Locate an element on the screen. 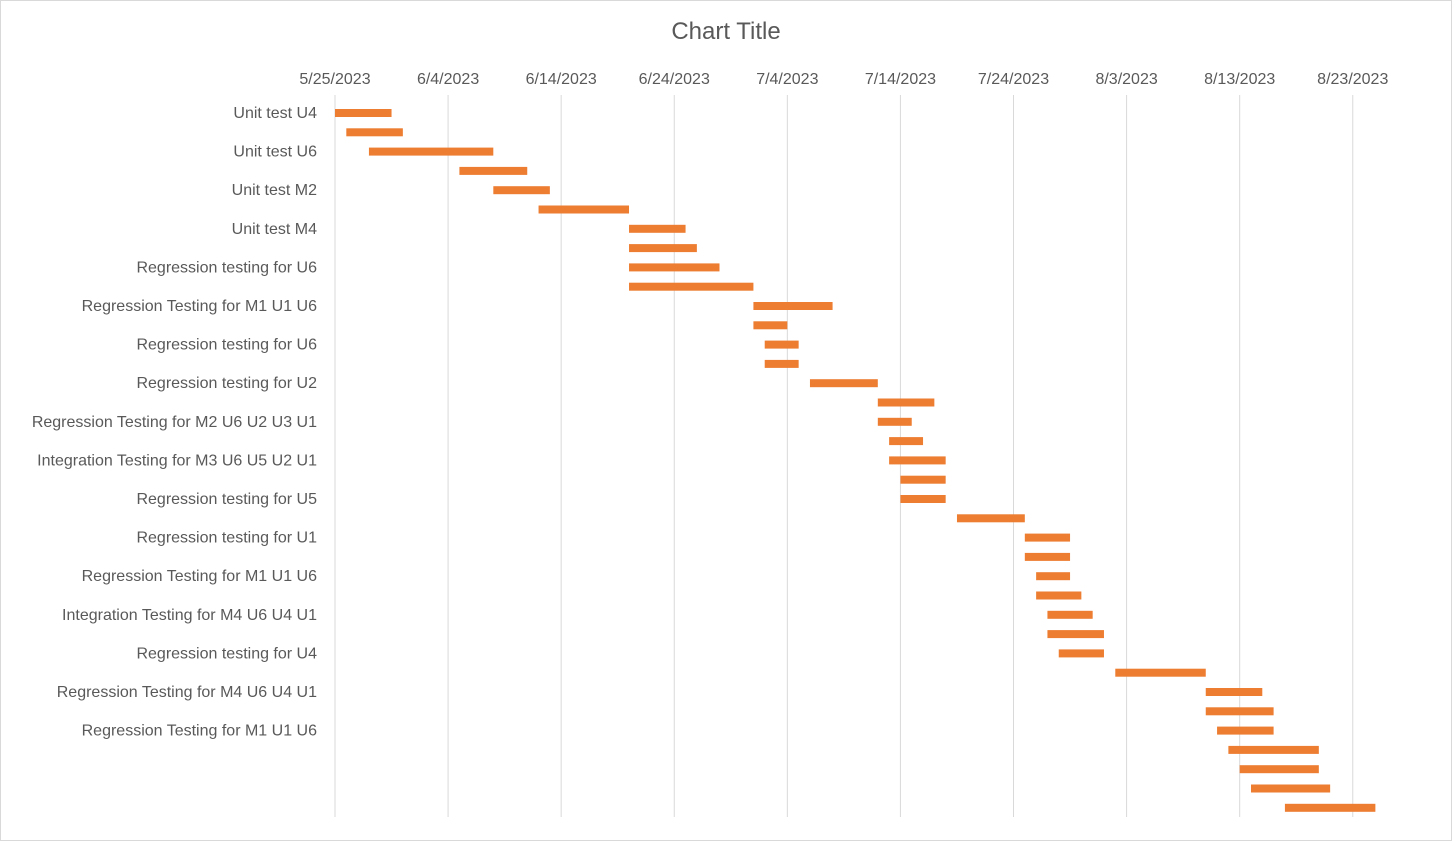  x-tick-label: 8/23/2023 is located at coordinates (1352, 79).